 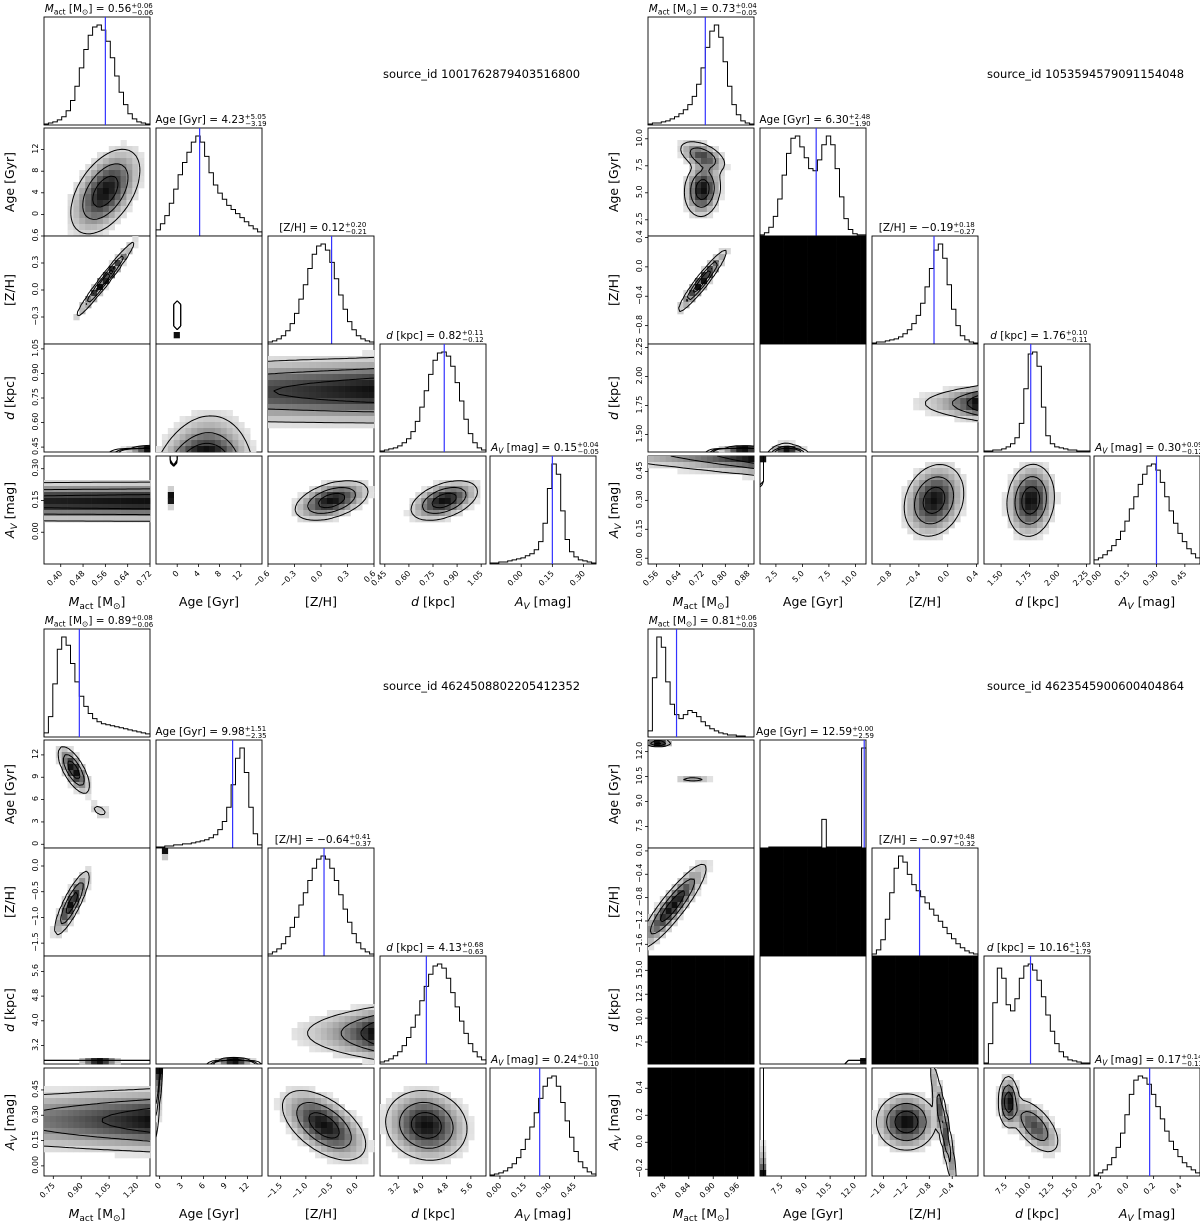 What do you see at coordinates (701, 794) in the screenshot?
I see `joint-panel` at bounding box center [701, 794].